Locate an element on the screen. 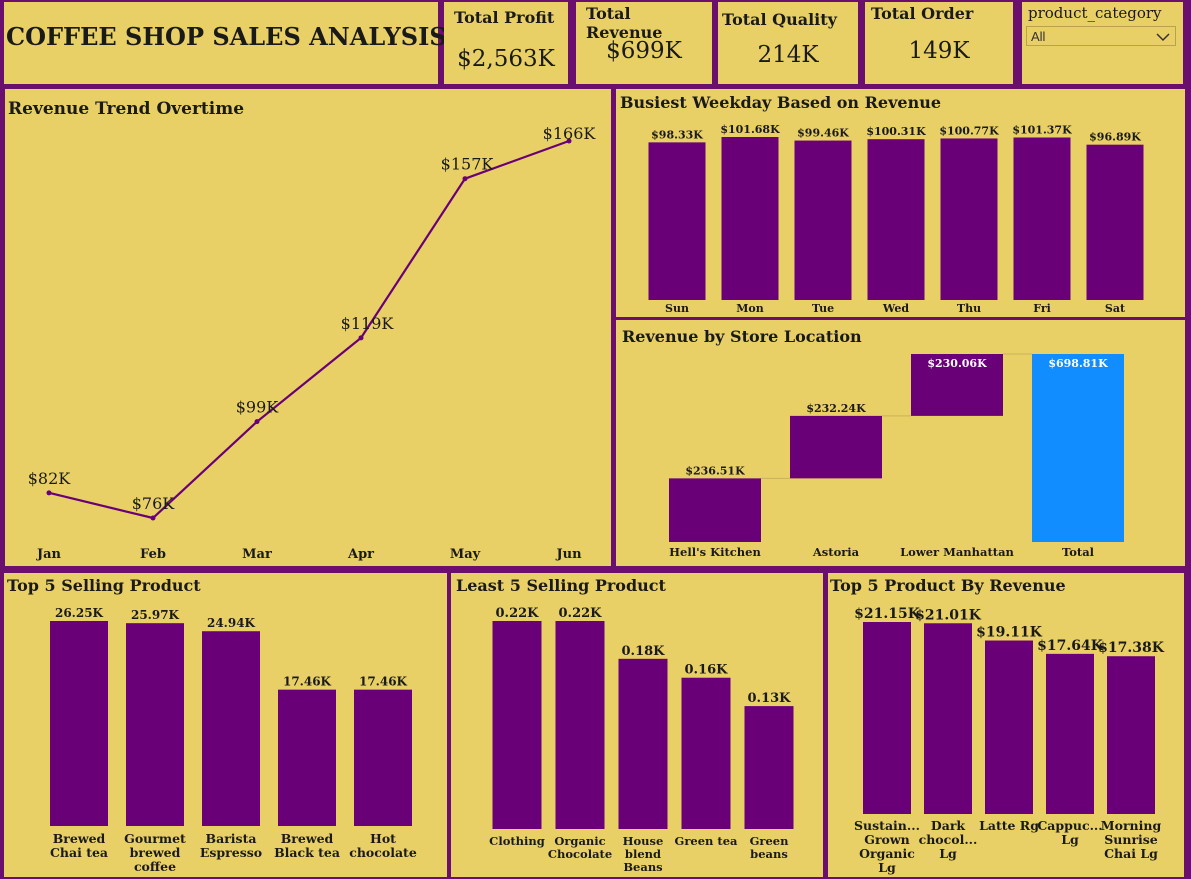 This screenshot has width=1191, height=879. data-label: 0.16K is located at coordinates (707, 670).